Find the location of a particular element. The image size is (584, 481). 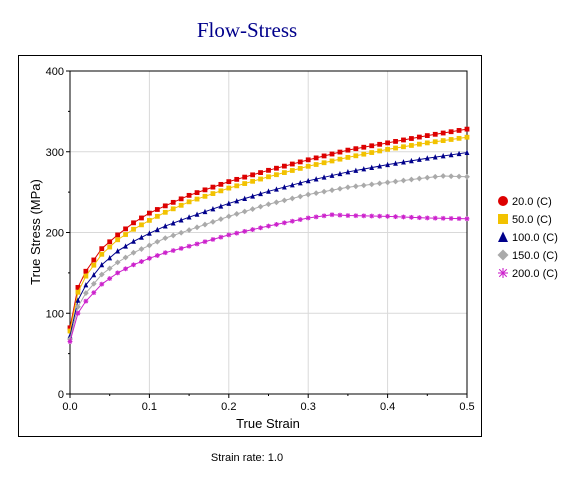

x-tick-label: 0.0 is located at coordinates (69, 407).